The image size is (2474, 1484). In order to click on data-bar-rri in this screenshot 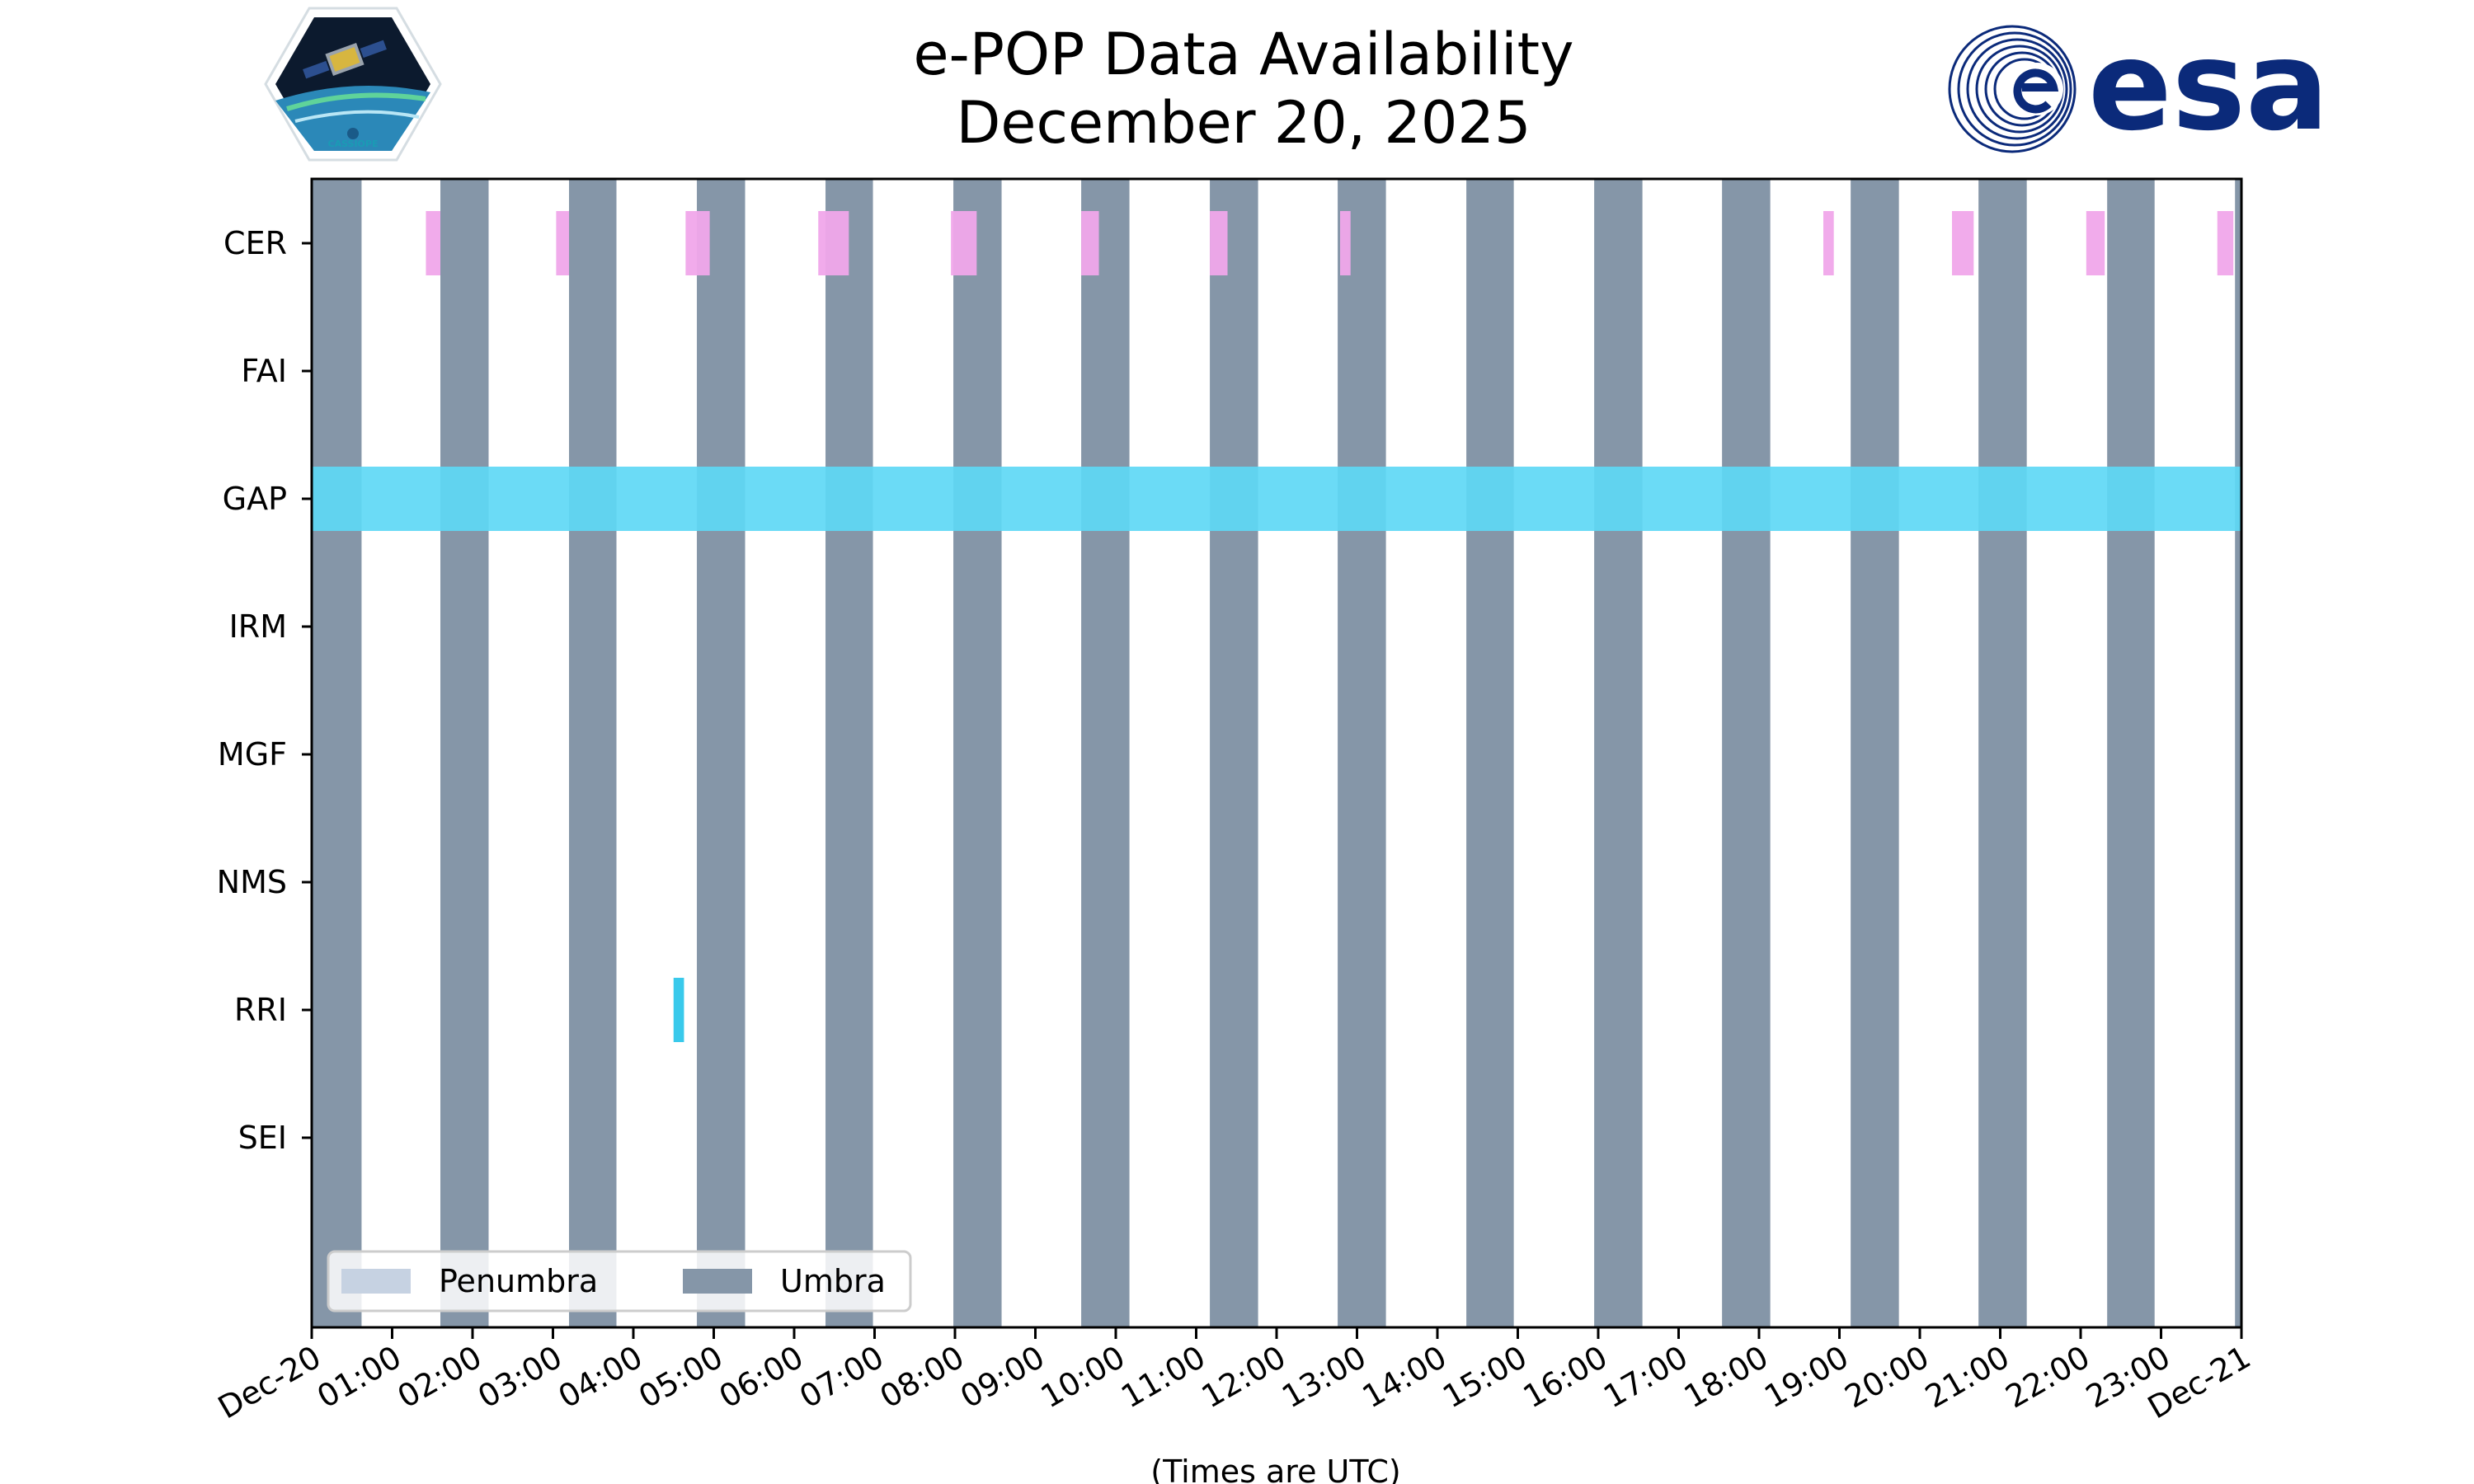, I will do `click(678, 1010)`.